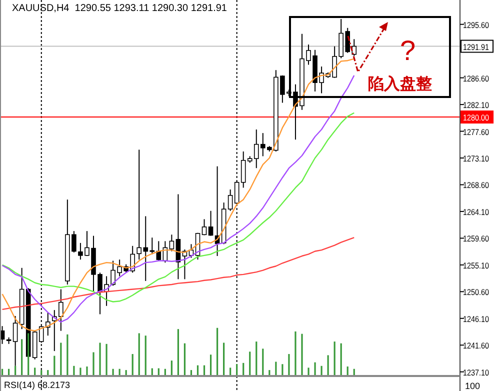 The height and width of the screenshot is (391, 494). I want to click on y-tick-label: 1295.60, so click(478, 25).